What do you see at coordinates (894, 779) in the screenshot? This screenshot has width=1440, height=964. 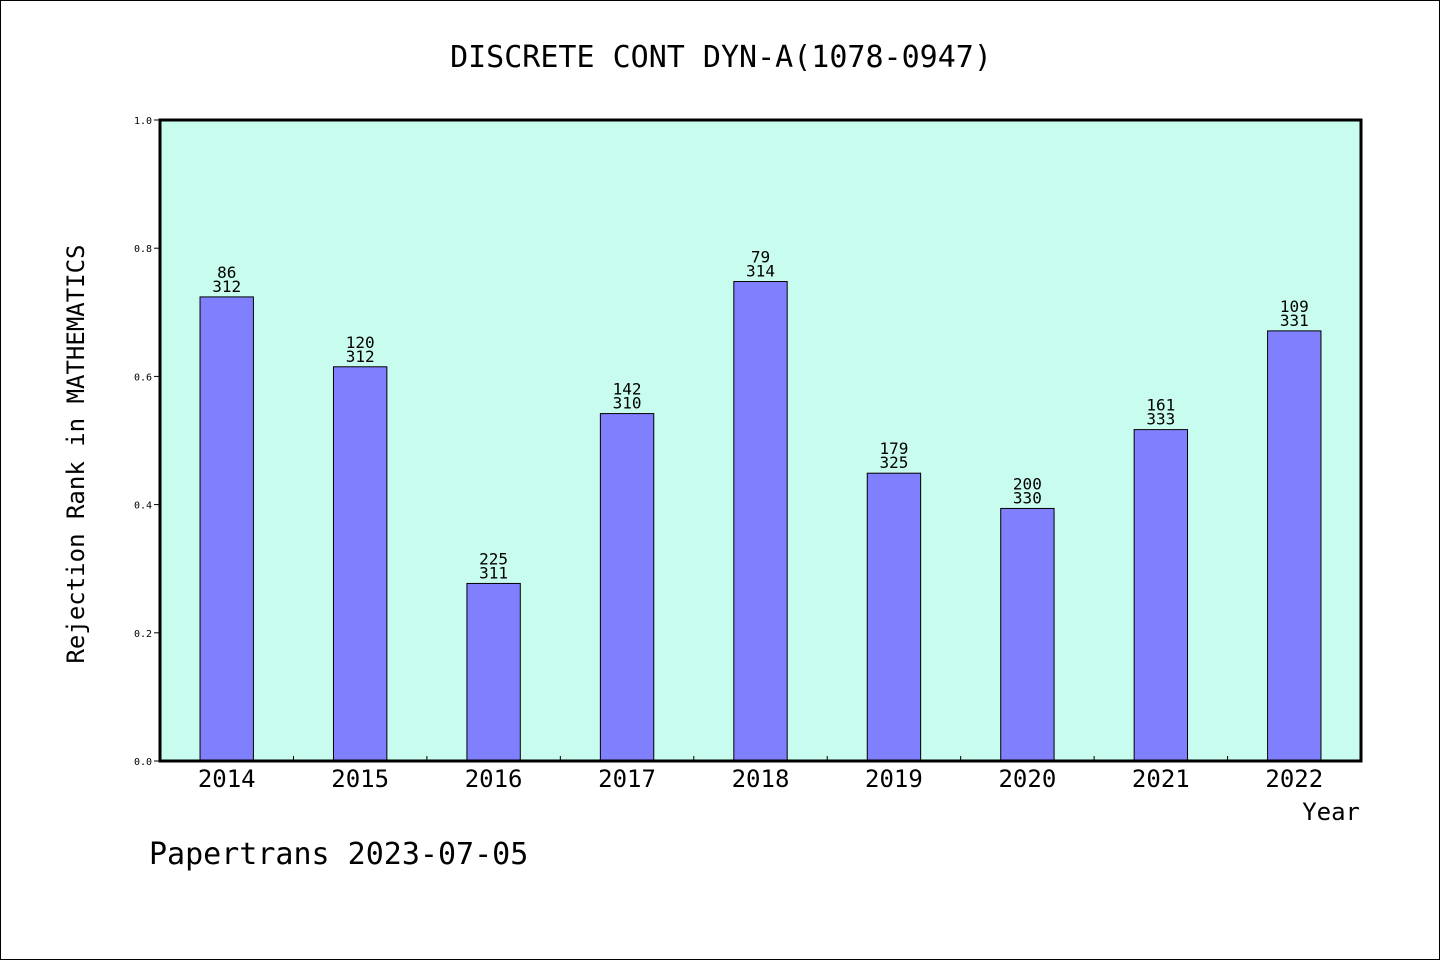 I see `x-tick-label-2019: 2019` at bounding box center [894, 779].